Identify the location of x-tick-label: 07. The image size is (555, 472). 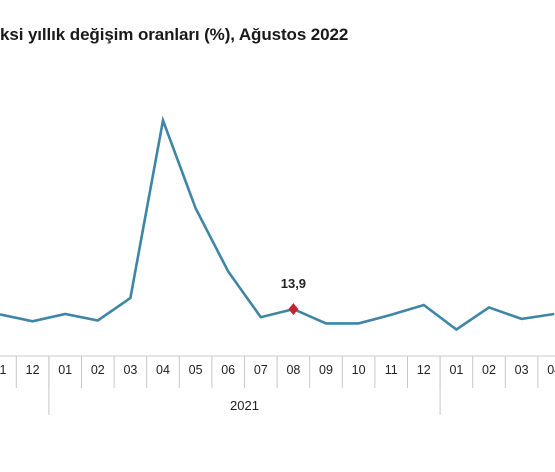
(261, 370).